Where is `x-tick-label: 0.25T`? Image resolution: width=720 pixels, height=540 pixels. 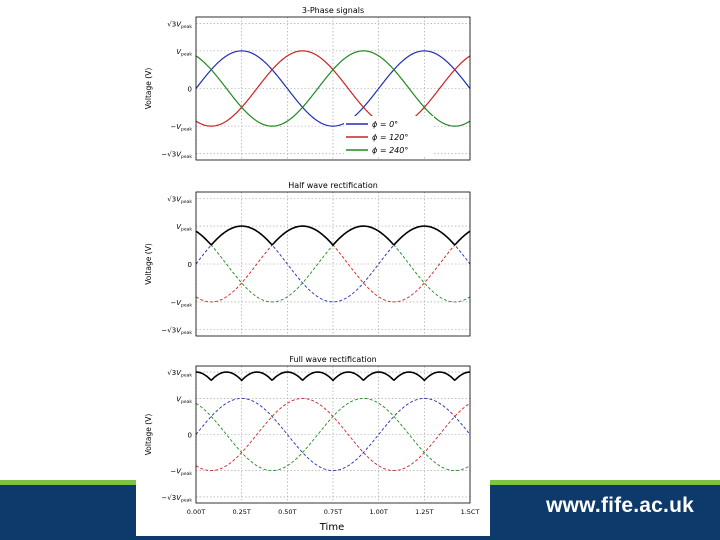
x-tick-label: 0.25T is located at coordinates (241, 512).